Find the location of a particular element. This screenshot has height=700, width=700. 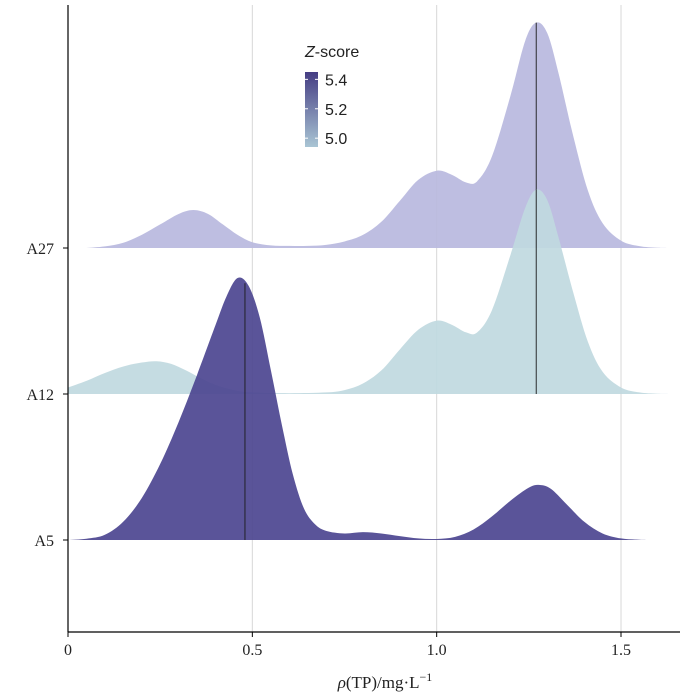

x-tick-label-0: 0 is located at coordinates (68, 650).